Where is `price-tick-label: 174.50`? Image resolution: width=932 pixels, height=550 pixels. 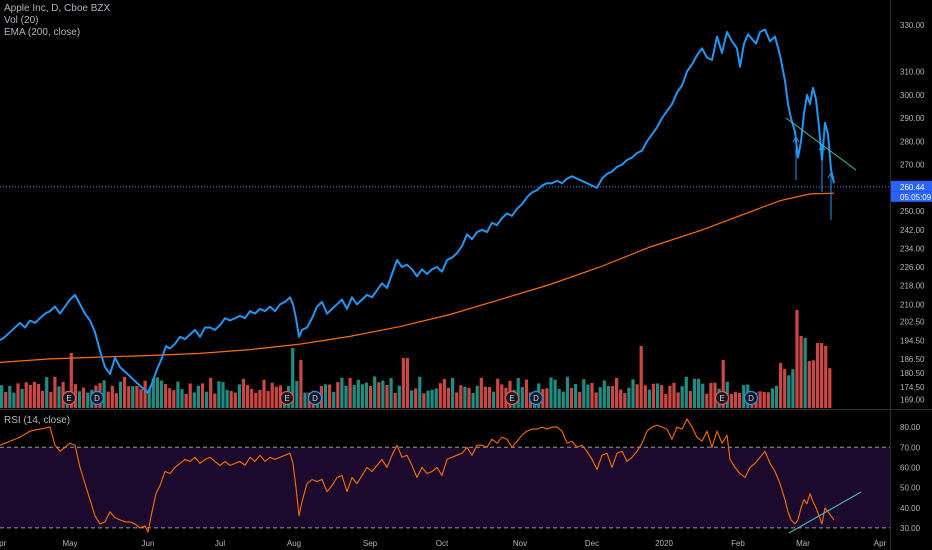 price-tick-label: 174.50 is located at coordinates (912, 387).